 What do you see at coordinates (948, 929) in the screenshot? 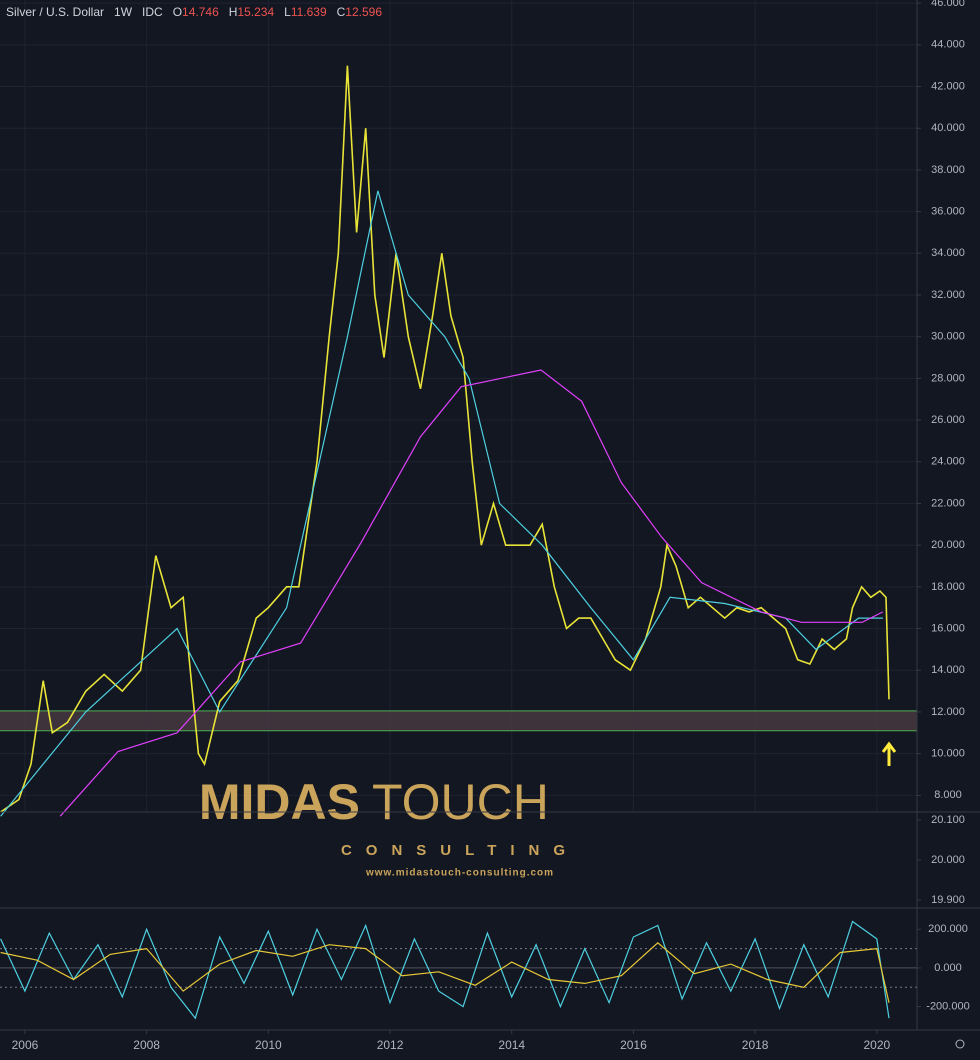
I see `y-tick-label: 200.000` at bounding box center [948, 929].